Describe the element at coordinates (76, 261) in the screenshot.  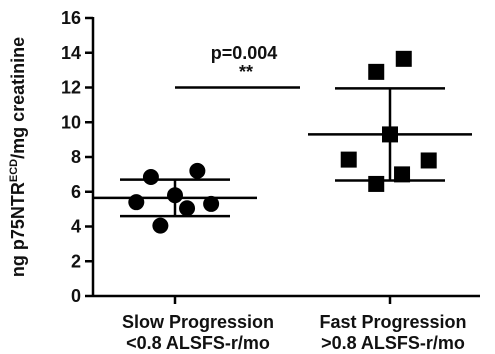
I see `y-tick-label: 2` at that location.